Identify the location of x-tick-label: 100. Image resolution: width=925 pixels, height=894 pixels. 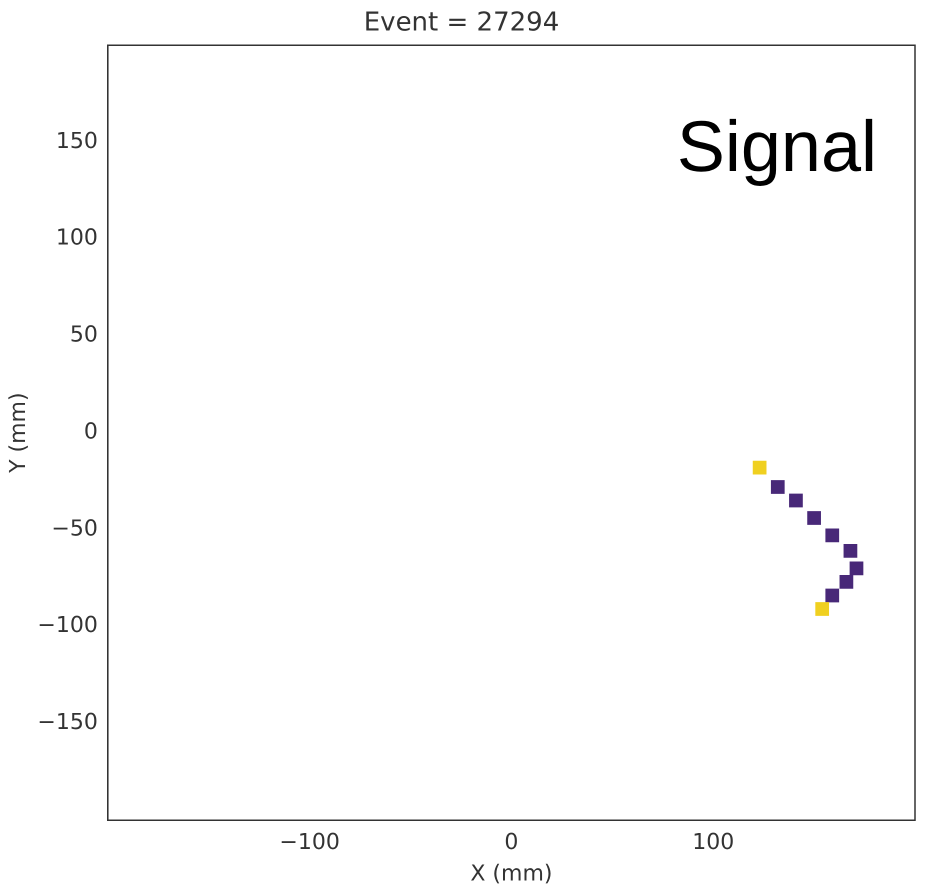
(713, 843).